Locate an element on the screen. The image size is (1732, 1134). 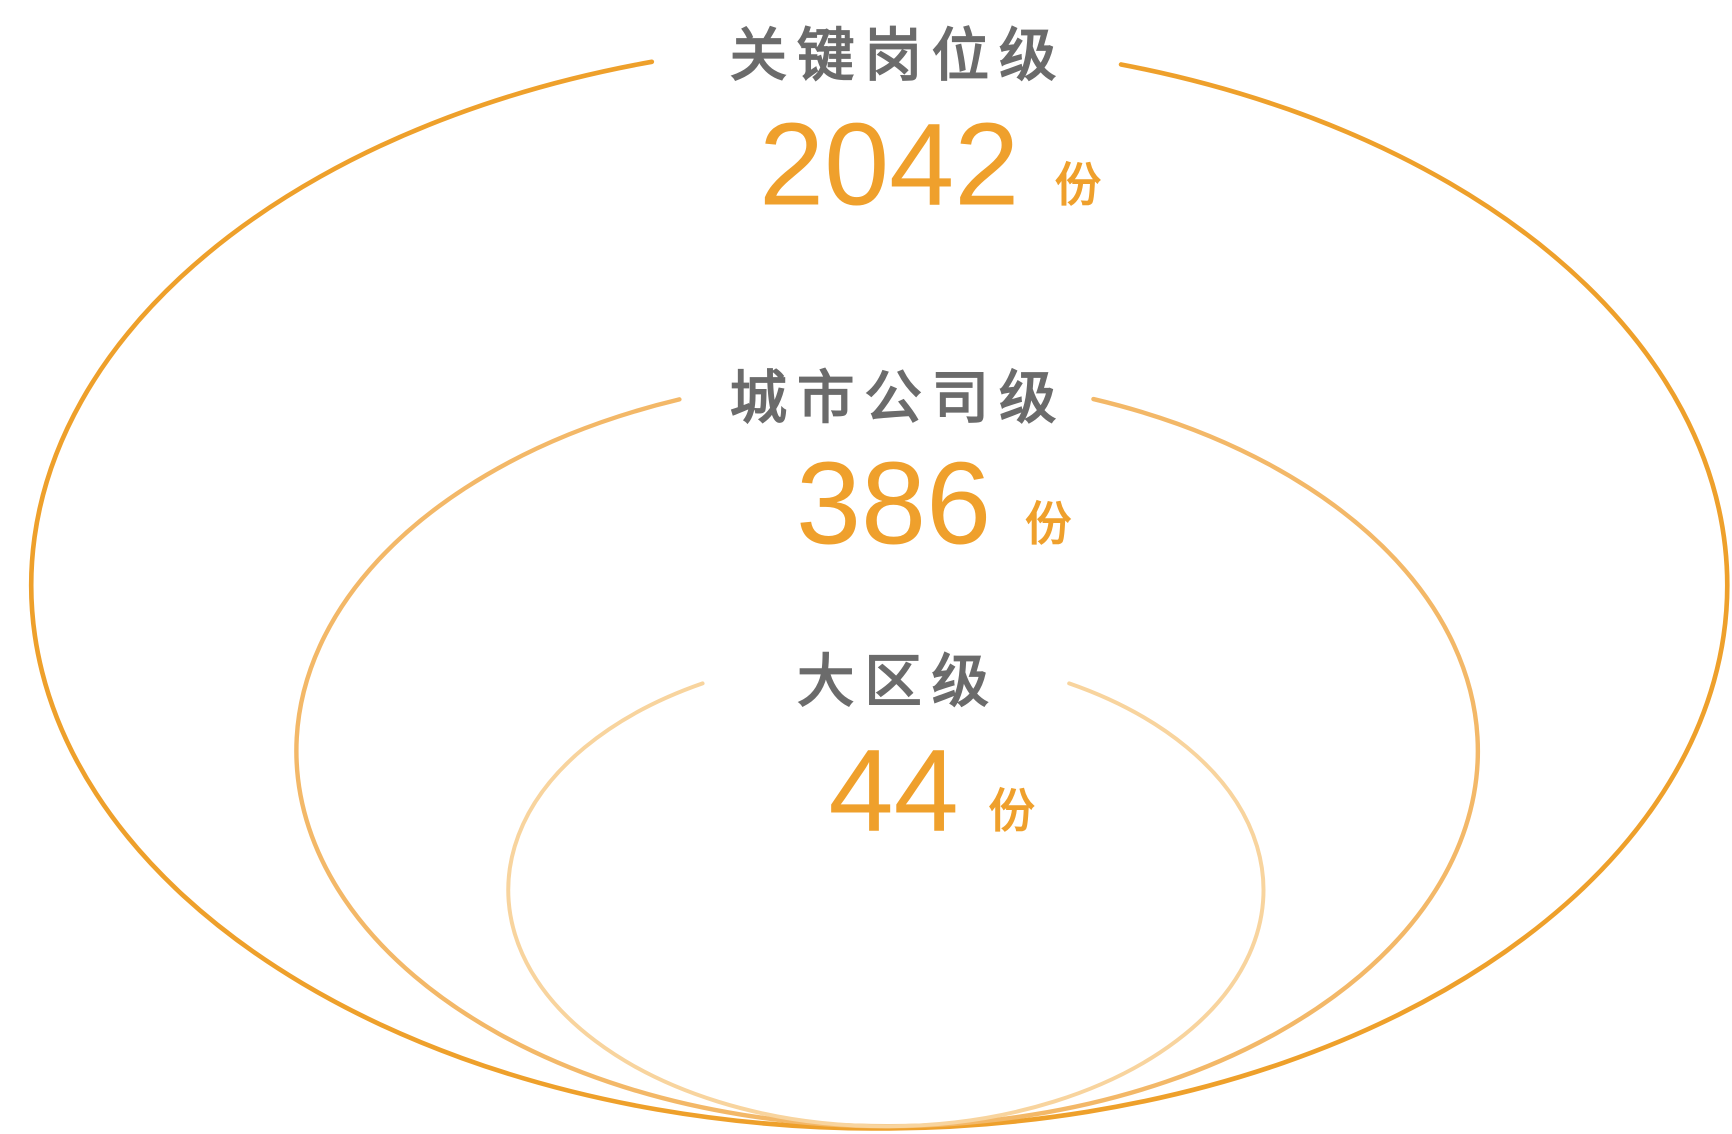
level-count: 2042 is located at coordinates (889, 163).